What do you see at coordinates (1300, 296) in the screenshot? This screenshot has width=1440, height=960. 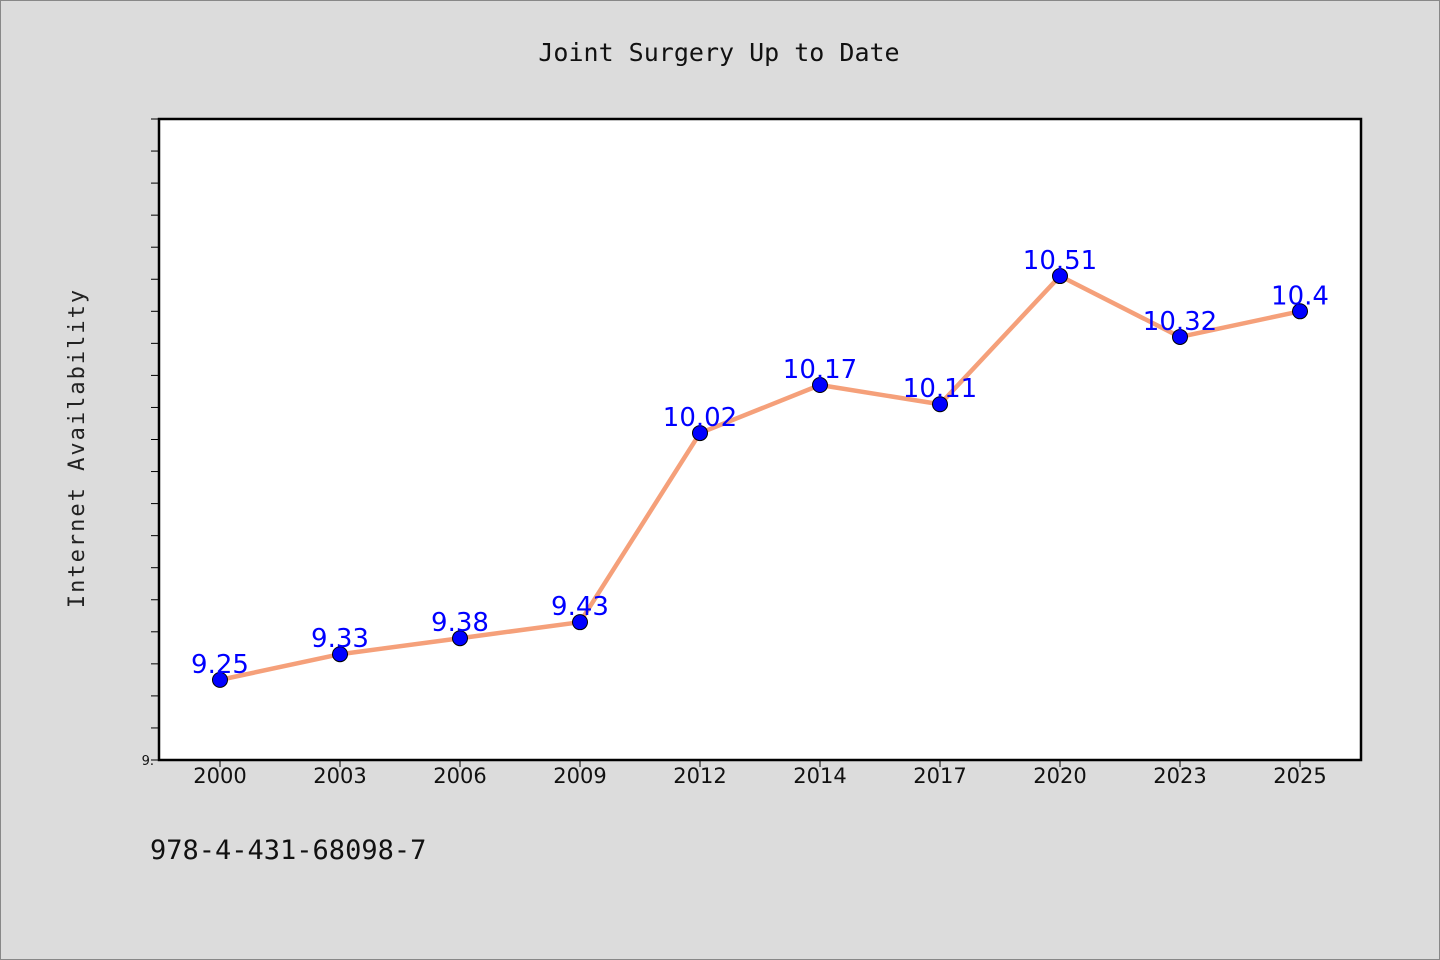 I see `data-label: 10.4` at bounding box center [1300, 296].